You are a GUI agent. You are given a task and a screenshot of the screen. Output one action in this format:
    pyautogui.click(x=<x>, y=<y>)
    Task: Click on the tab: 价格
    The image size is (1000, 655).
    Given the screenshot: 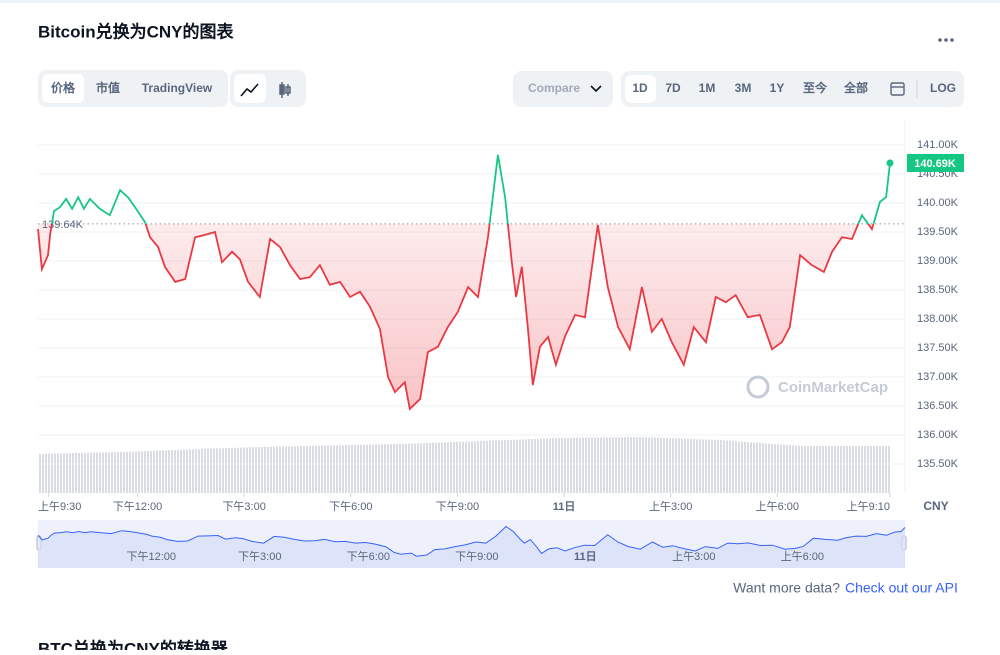 What is the action you would take?
    pyautogui.click(x=63, y=87)
    